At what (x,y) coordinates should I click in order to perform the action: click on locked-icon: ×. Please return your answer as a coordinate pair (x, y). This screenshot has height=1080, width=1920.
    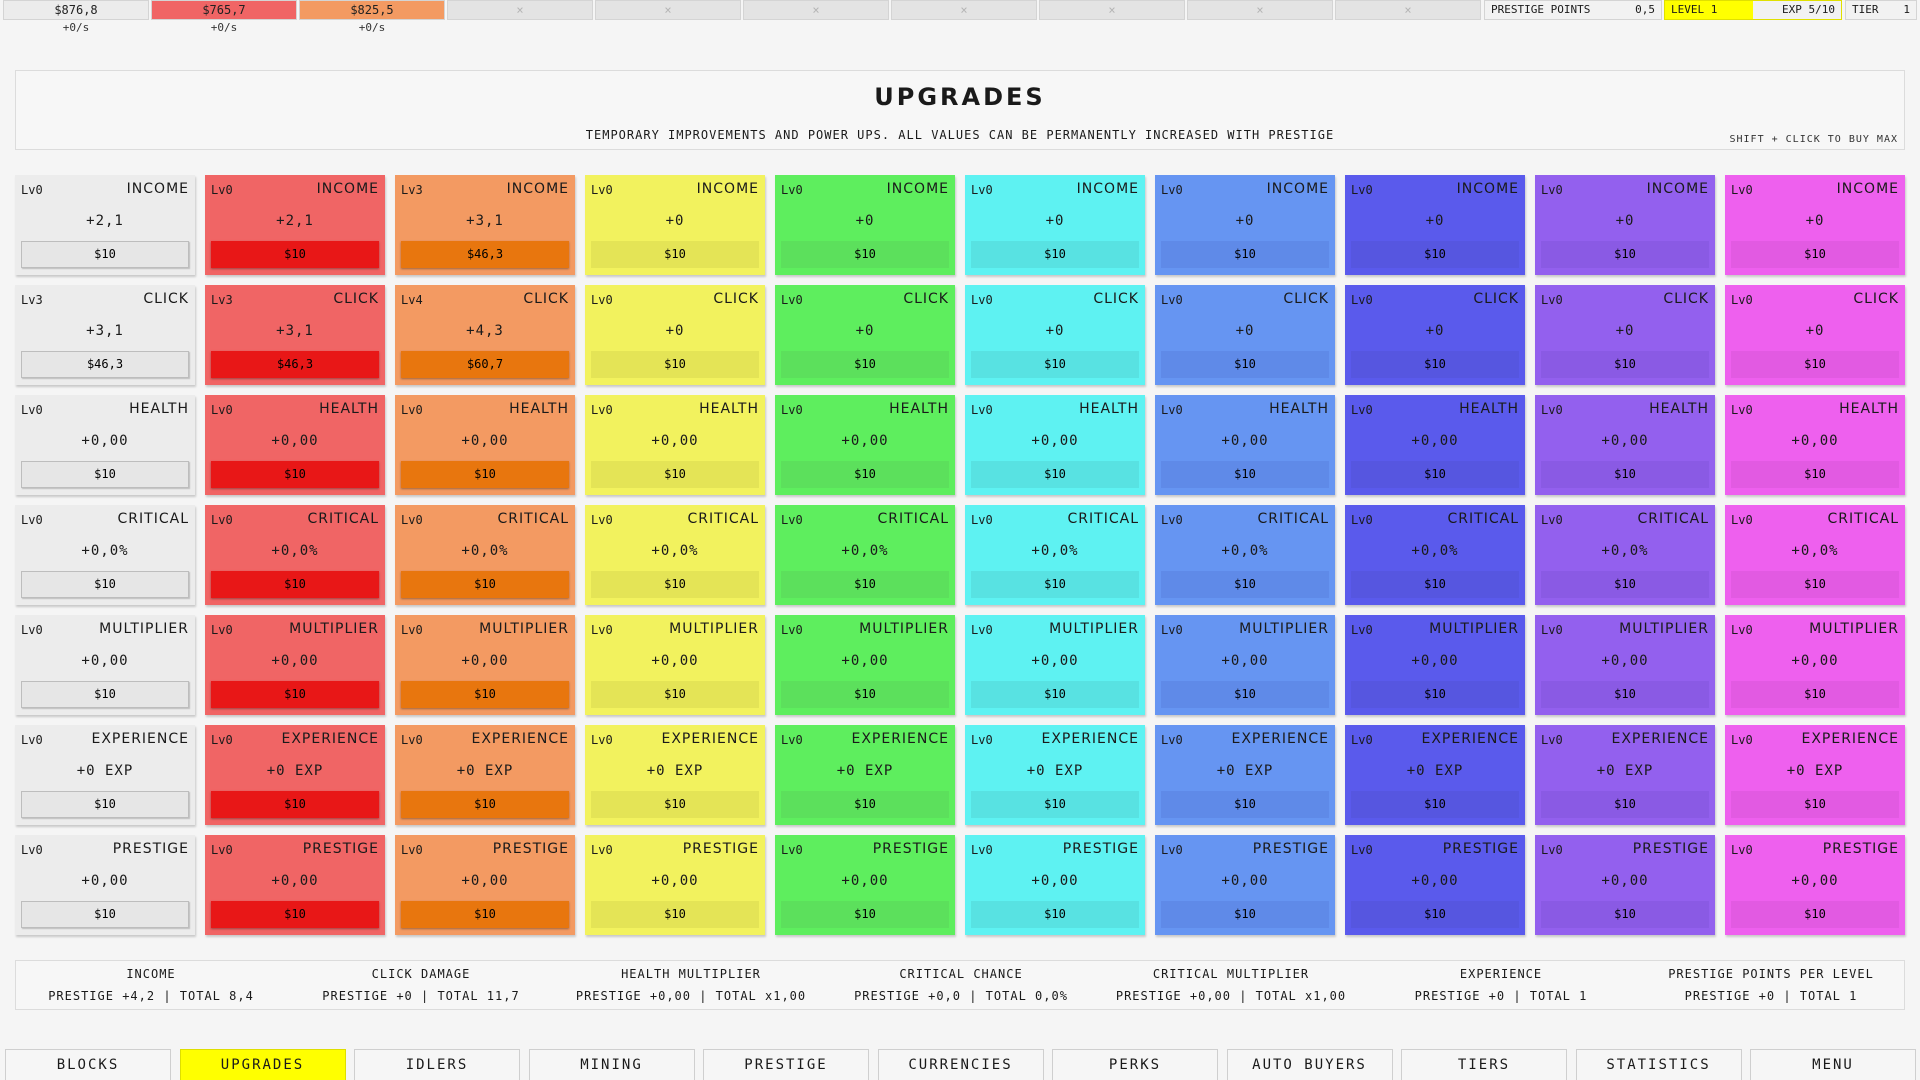
    Looking at the image, I should click on (1408, 10).